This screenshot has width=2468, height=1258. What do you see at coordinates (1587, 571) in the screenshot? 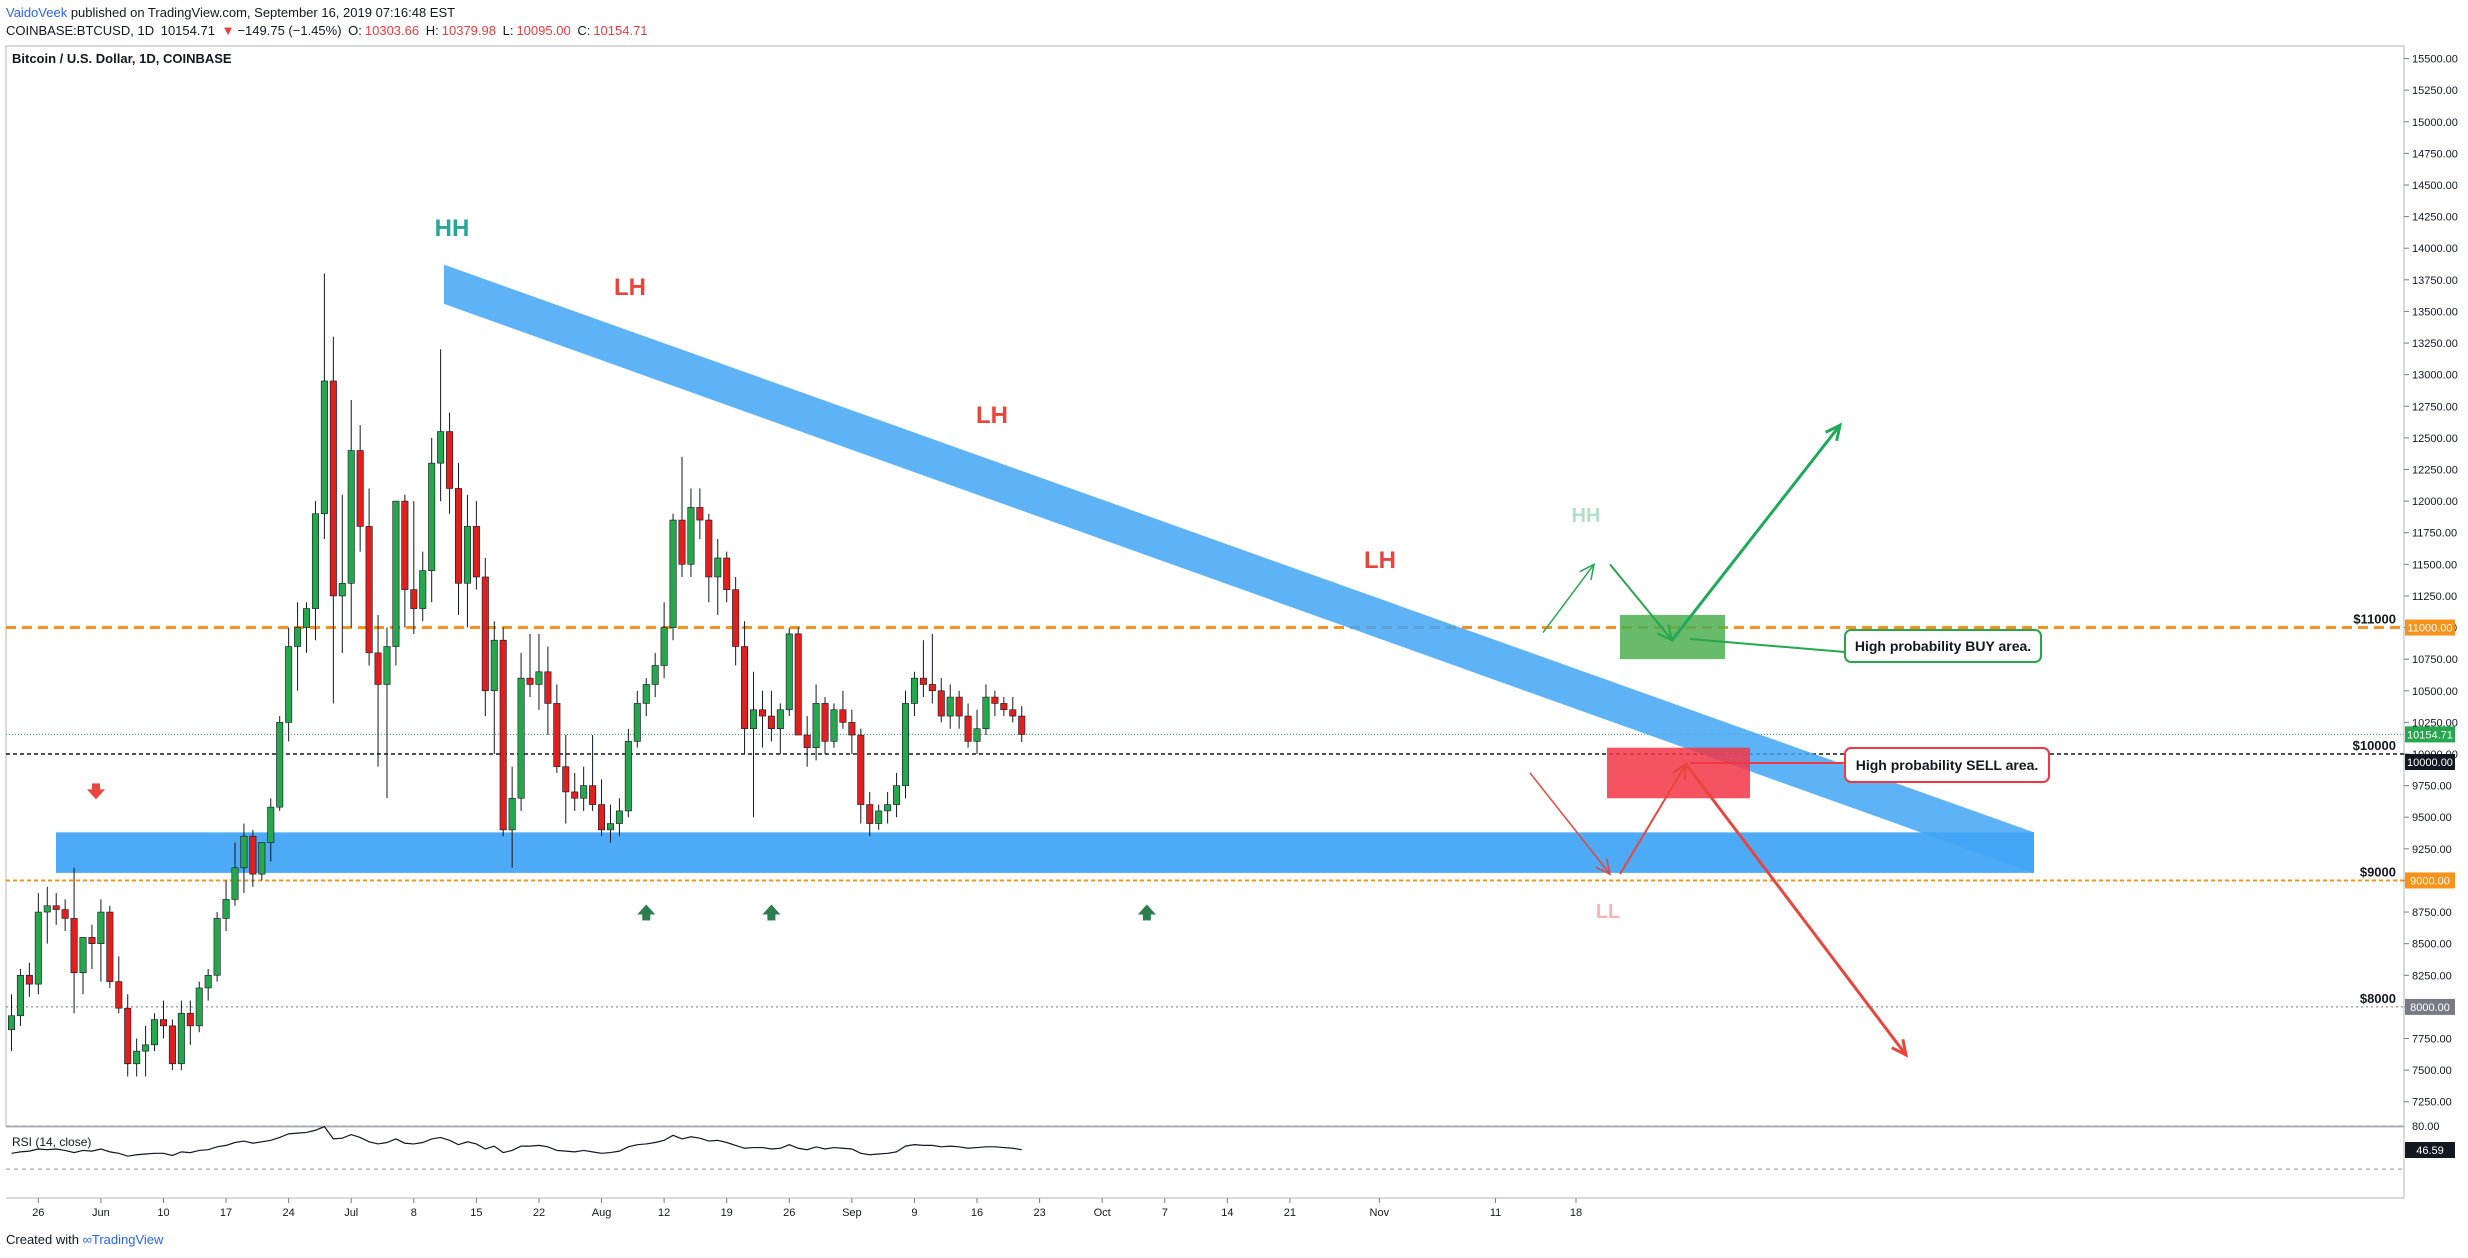
I see `hh-projection-arrow-head` at bounding box center [1587, 571].